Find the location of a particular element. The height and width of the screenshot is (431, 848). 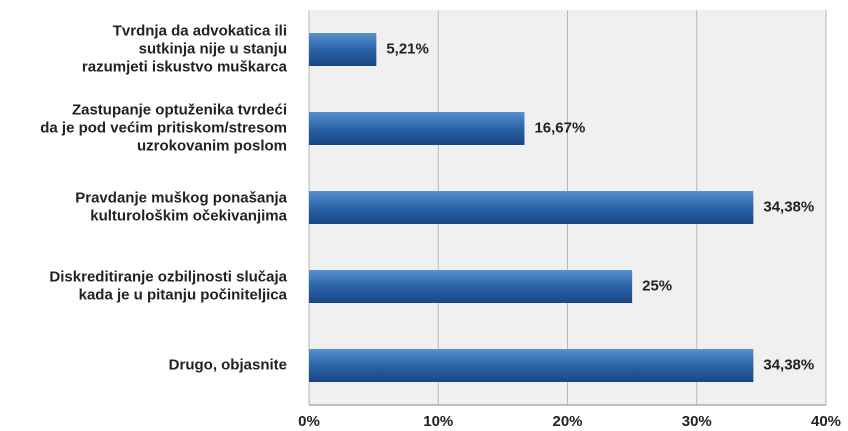

y-tick-label: sutkinja nije u stanju is located at coordinates (213, 48).